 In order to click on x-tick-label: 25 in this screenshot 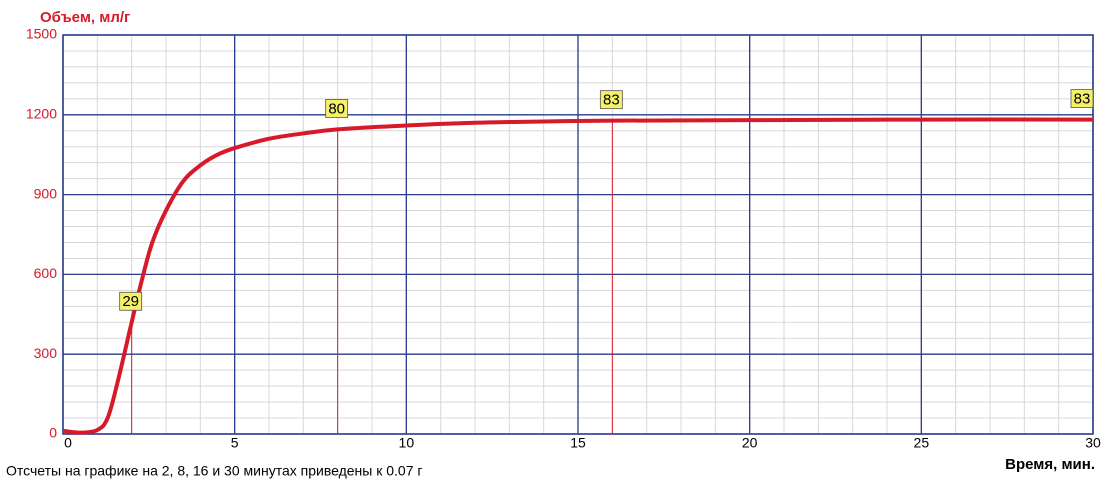, I will do `click(922, 443)`.